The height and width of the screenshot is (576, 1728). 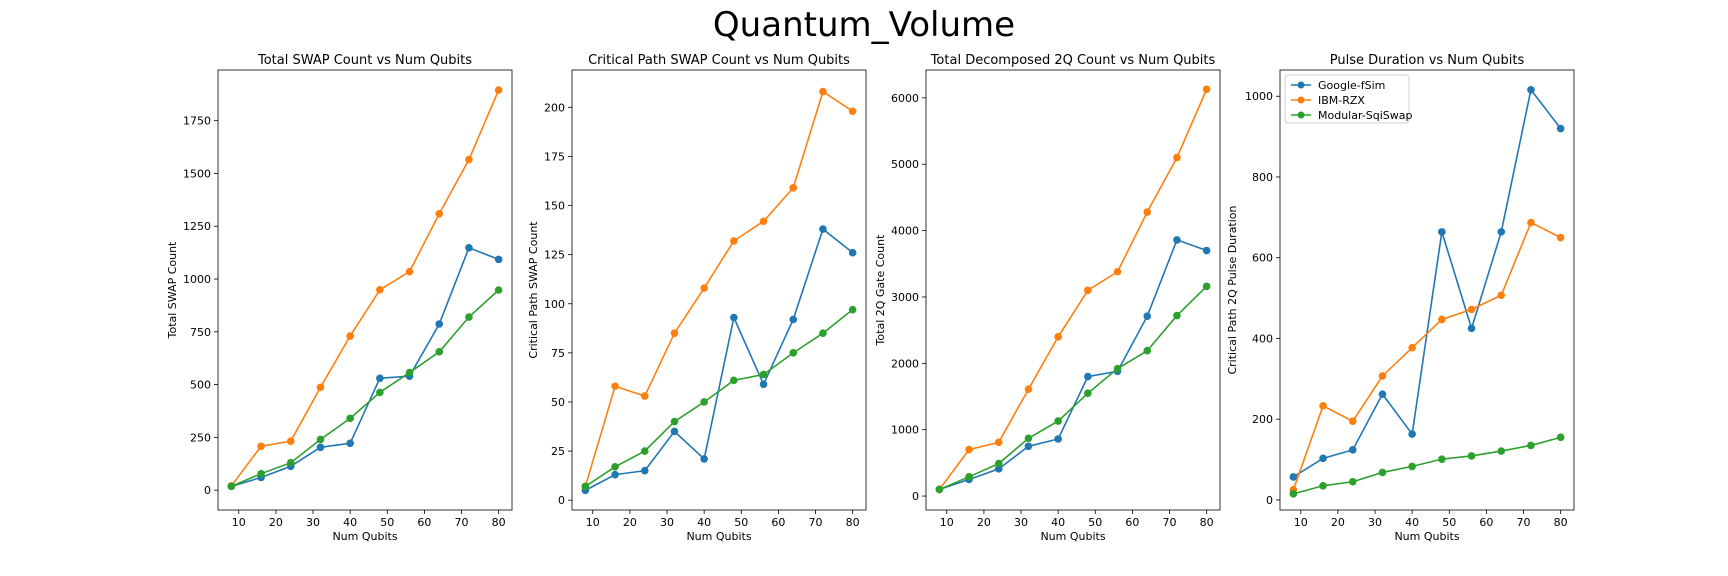 I want to click on y-tick-label: 400, so click(x=1262, y=338).